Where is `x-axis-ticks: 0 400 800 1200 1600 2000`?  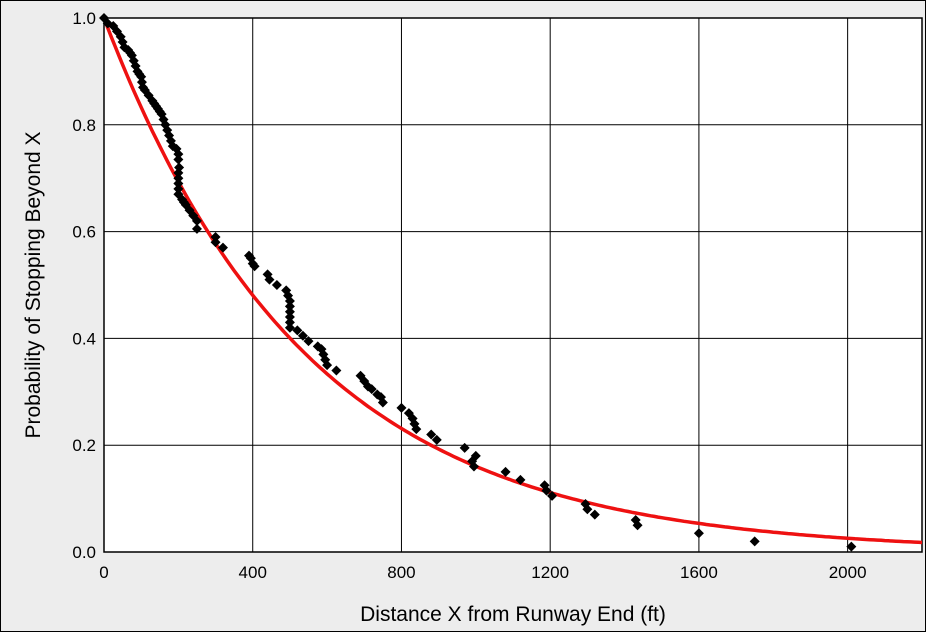 x-axis-ticks: 0 400 800 1200 1600 2000 is located at coordinates (482, 572).